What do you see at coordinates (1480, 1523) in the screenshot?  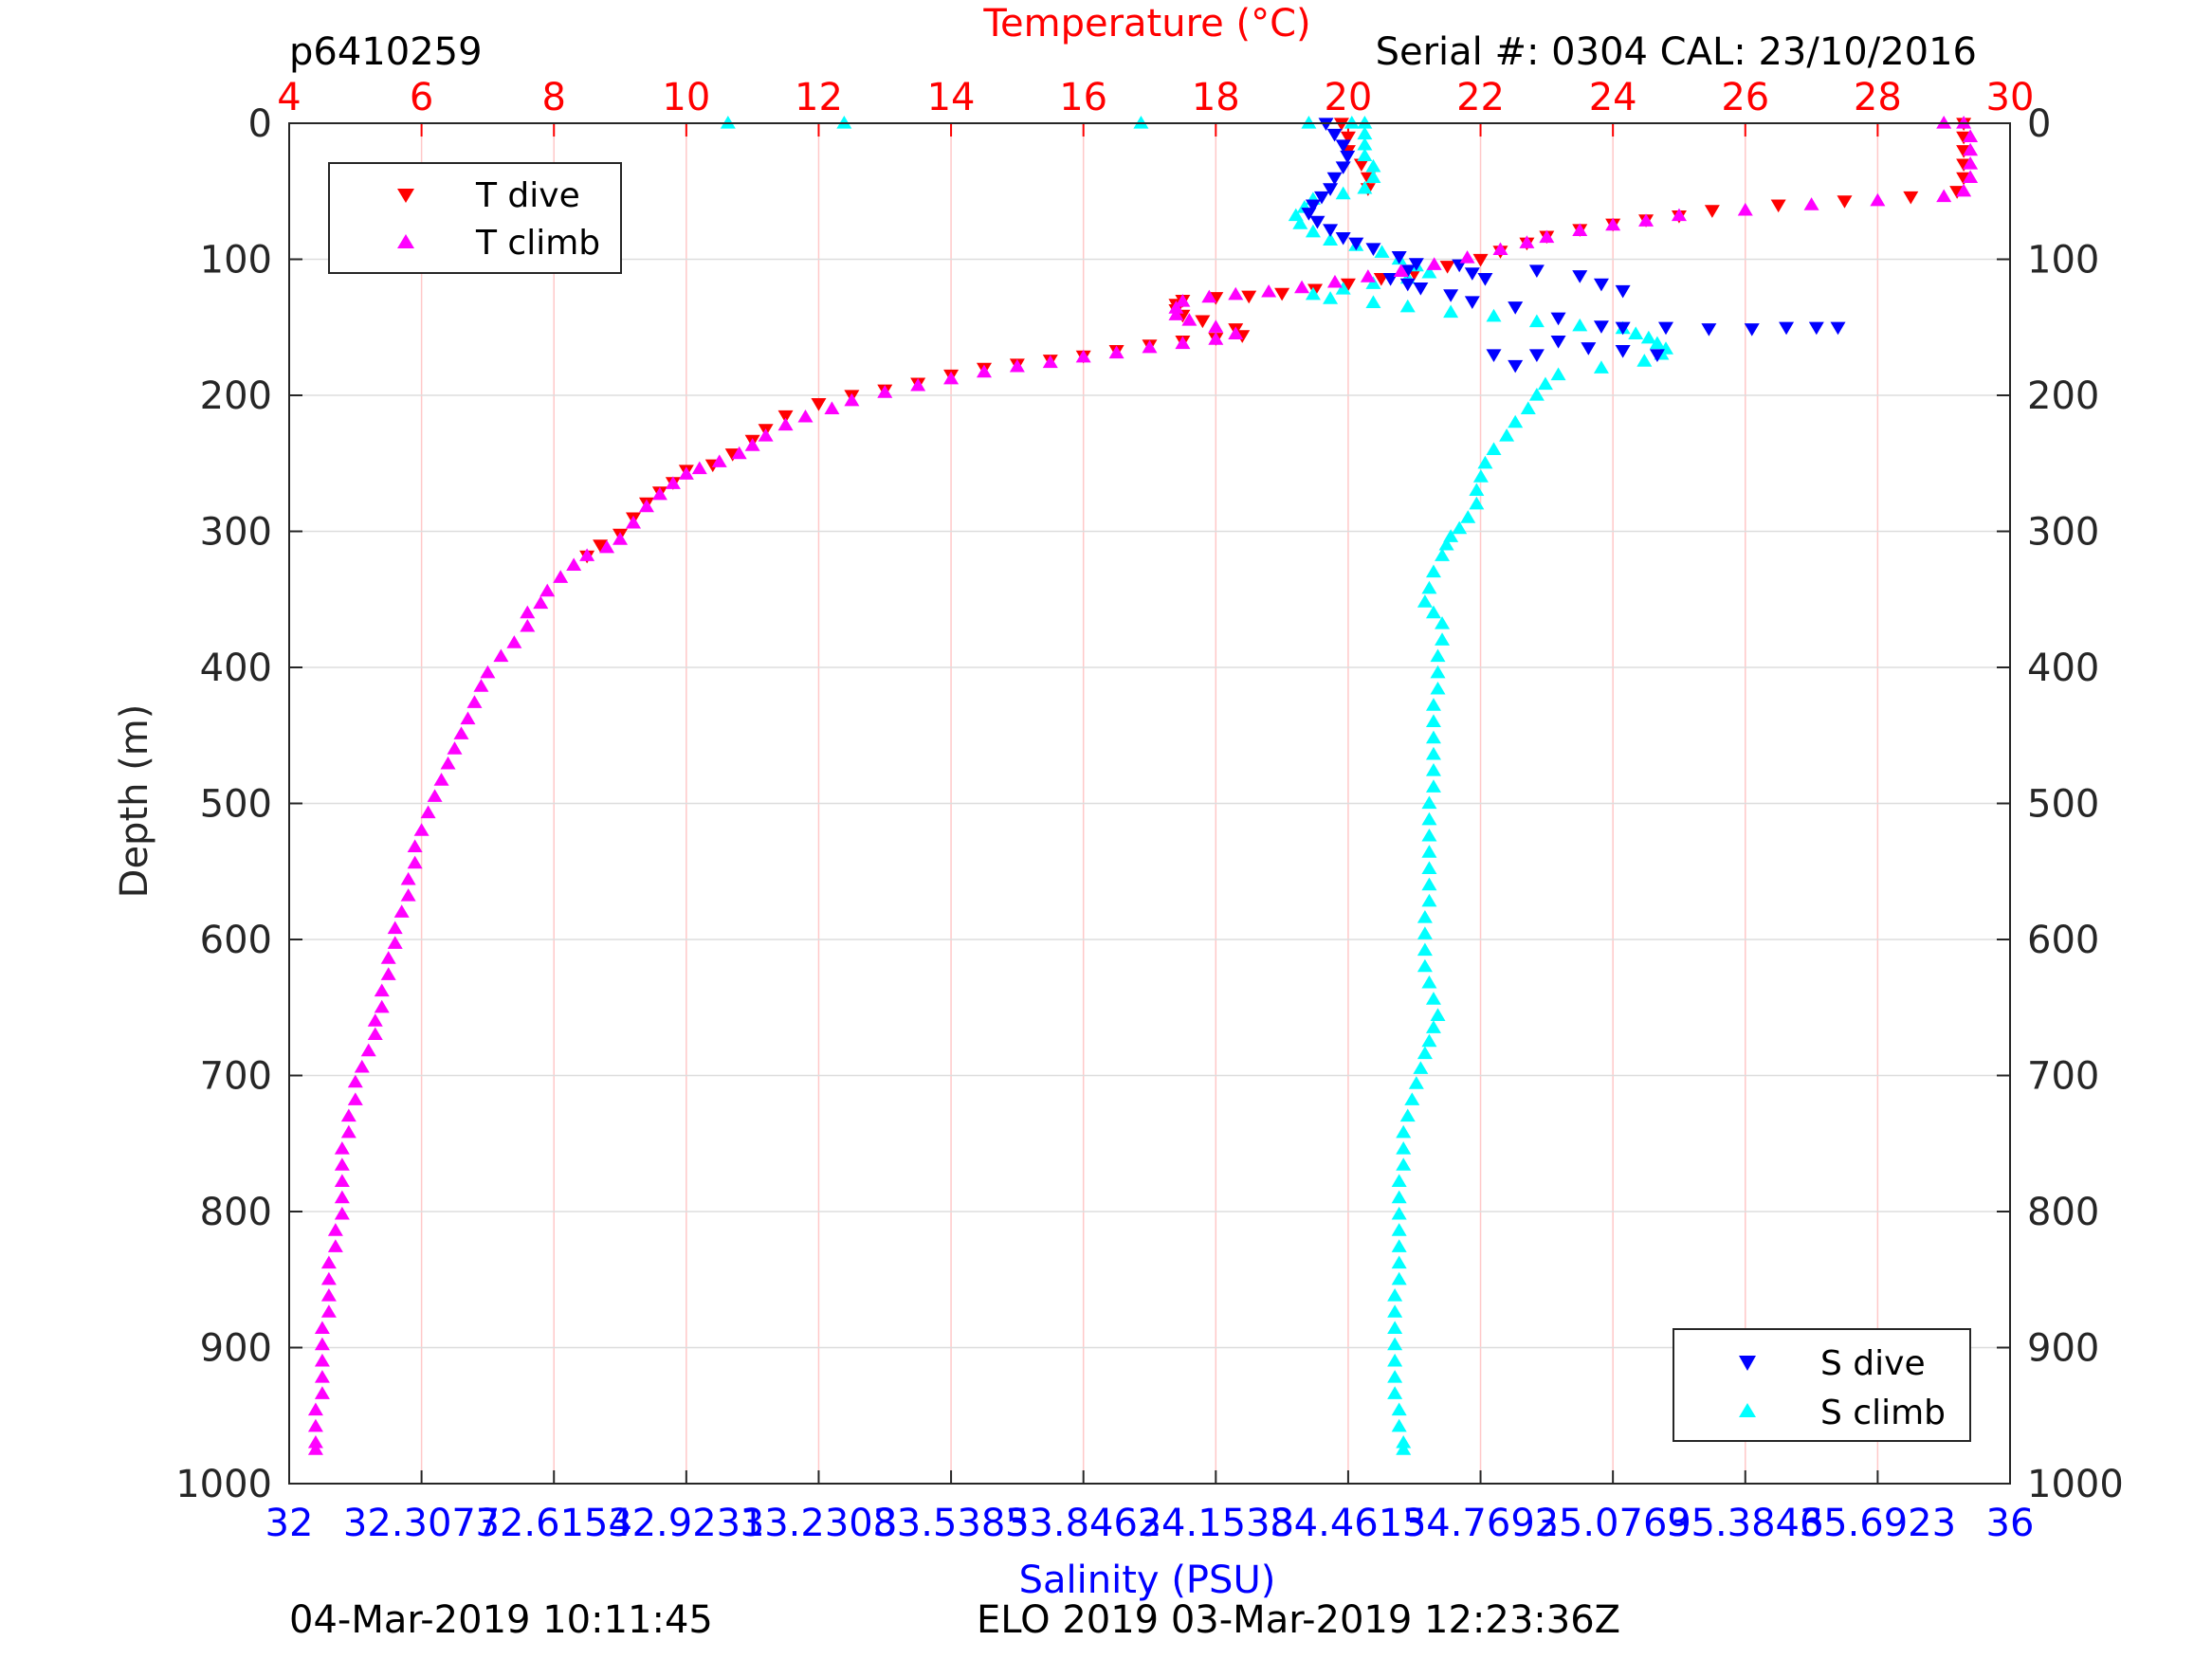 I see `salinity-tick-label: 34.7692` at bounding box center [1480, 1523].